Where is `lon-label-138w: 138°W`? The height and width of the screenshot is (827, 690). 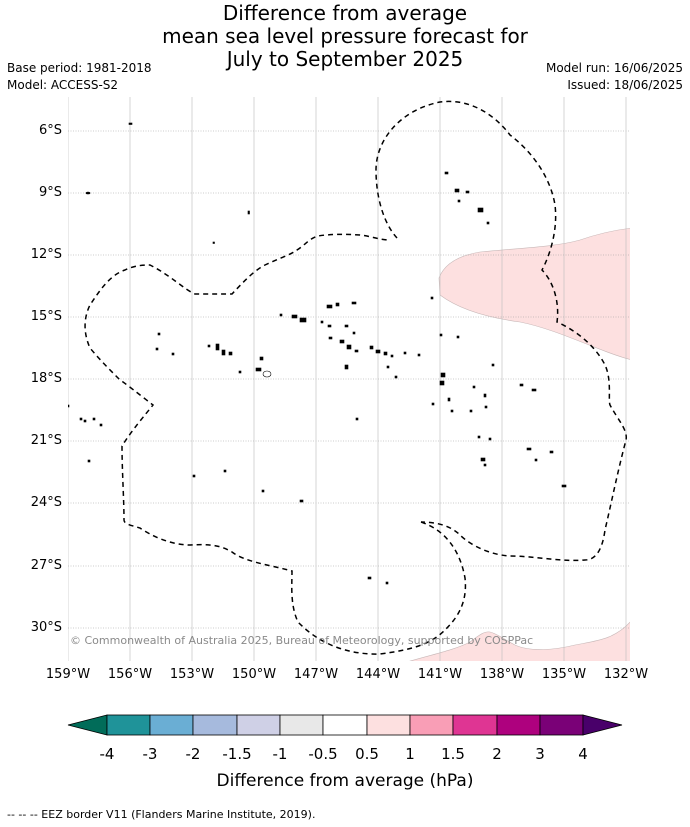 lon-label-138w: 138°W is located at coordinates (502, 674).